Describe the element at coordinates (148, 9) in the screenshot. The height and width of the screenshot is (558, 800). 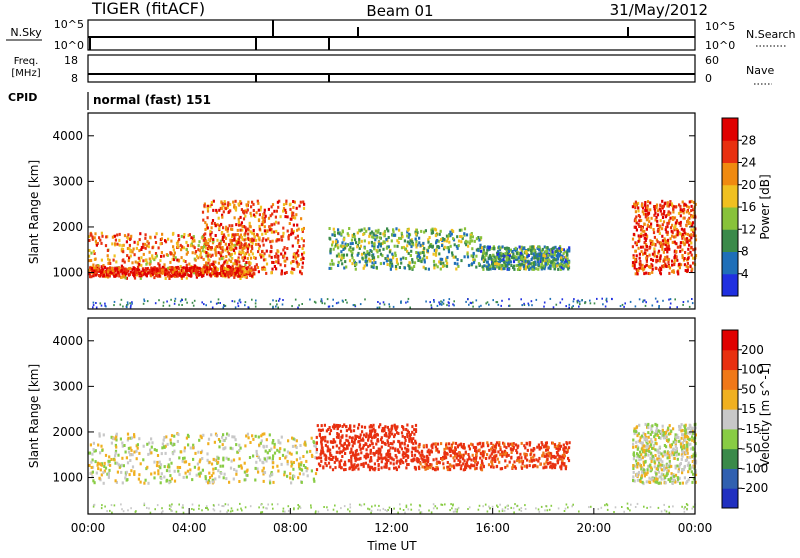
I see `radar-title: TIGER (fitACF)` at that location.